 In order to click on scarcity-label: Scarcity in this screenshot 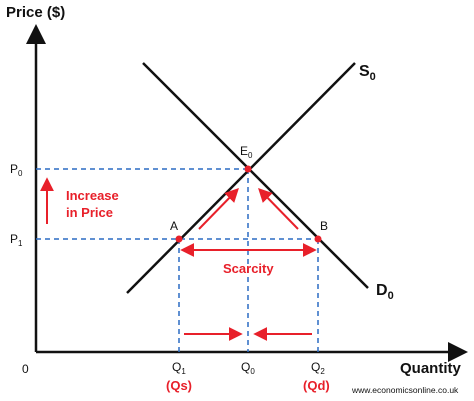, I will do `click(248, 268)`.